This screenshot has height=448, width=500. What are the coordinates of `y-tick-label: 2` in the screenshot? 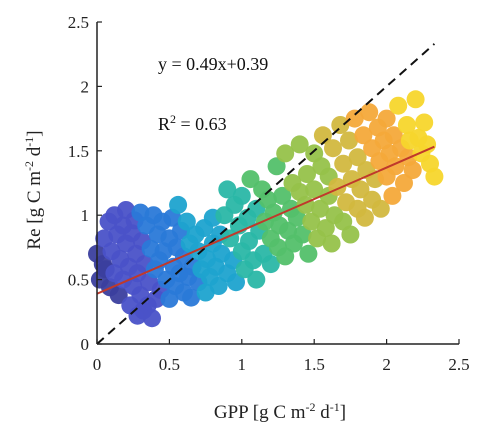 It's located at (85, 86).